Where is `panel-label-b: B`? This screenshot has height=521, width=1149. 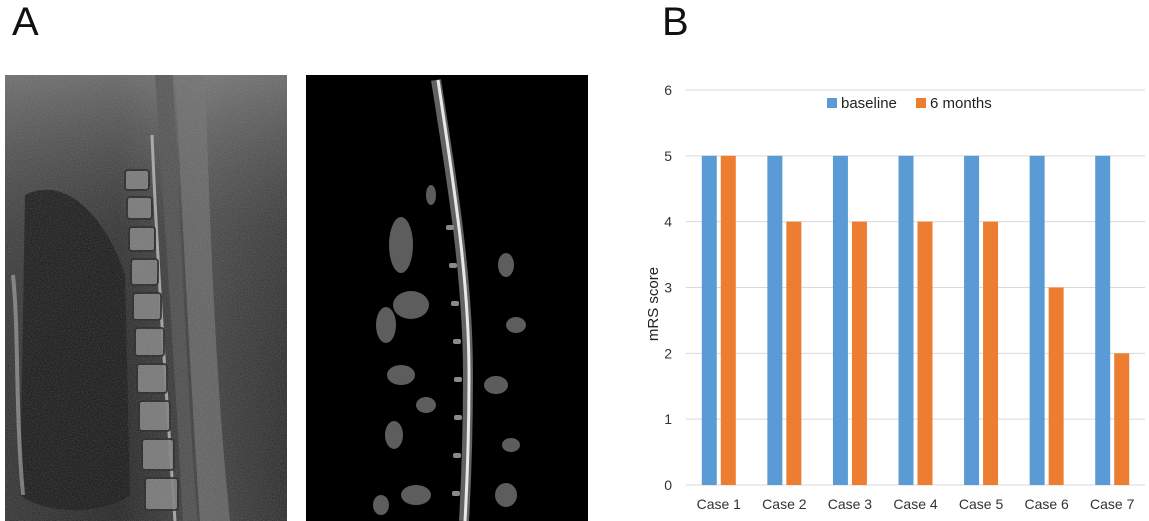 panel-label-b: B is located at coordinates (675, 22).